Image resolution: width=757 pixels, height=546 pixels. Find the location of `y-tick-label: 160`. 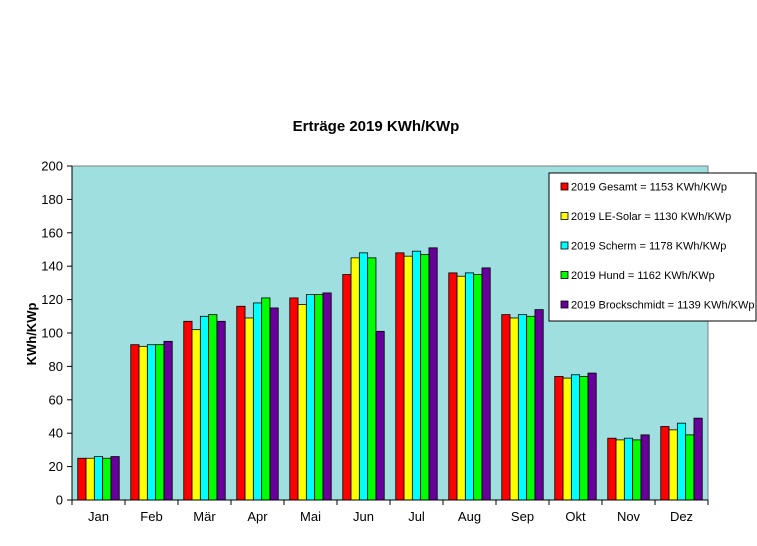

y-tick-label: 160 is located at coordinates (52, 232).